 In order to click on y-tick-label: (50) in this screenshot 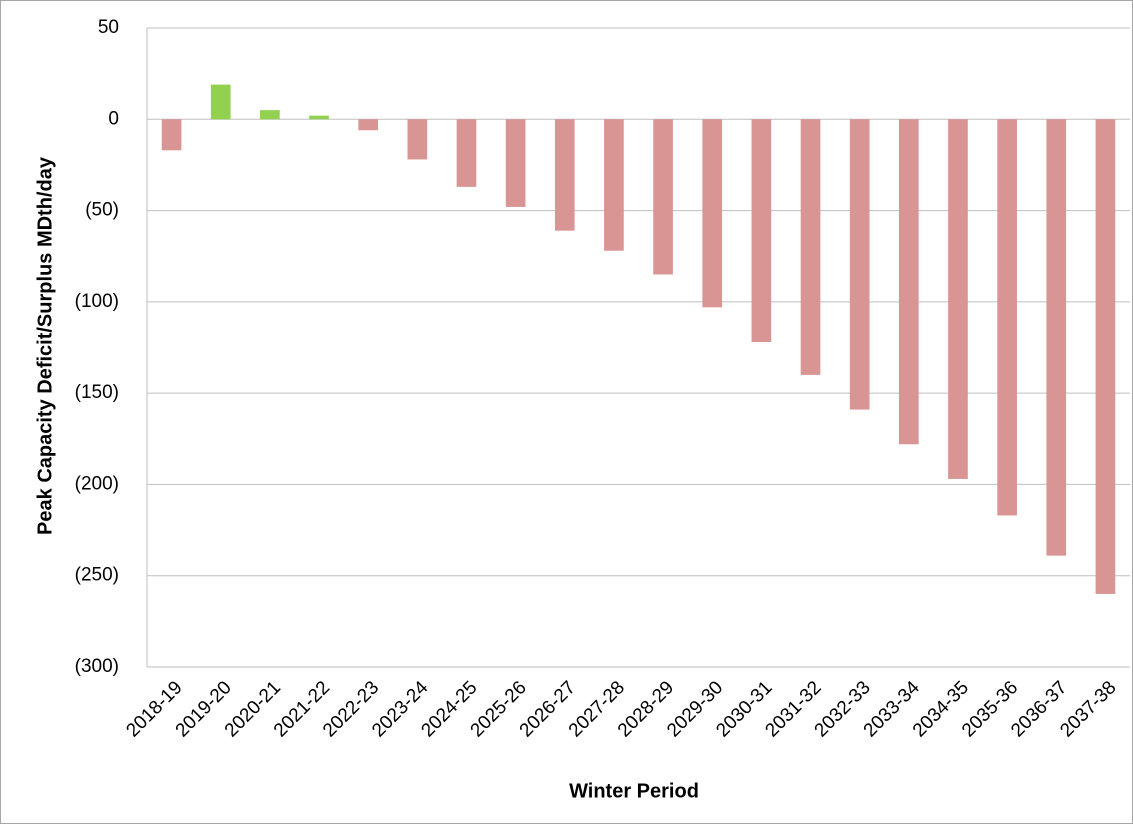, I will do `click(102, 210)`.